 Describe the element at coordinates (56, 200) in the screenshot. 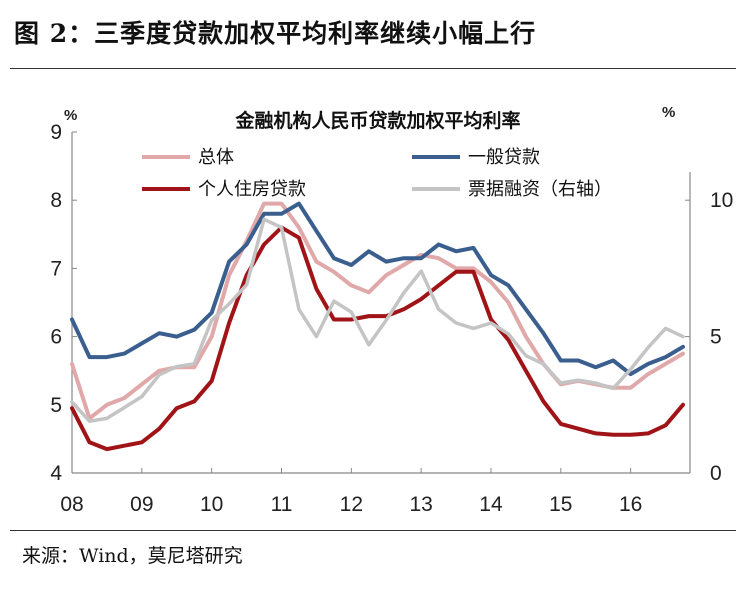

I see `left-tick-label: 8` at that location.